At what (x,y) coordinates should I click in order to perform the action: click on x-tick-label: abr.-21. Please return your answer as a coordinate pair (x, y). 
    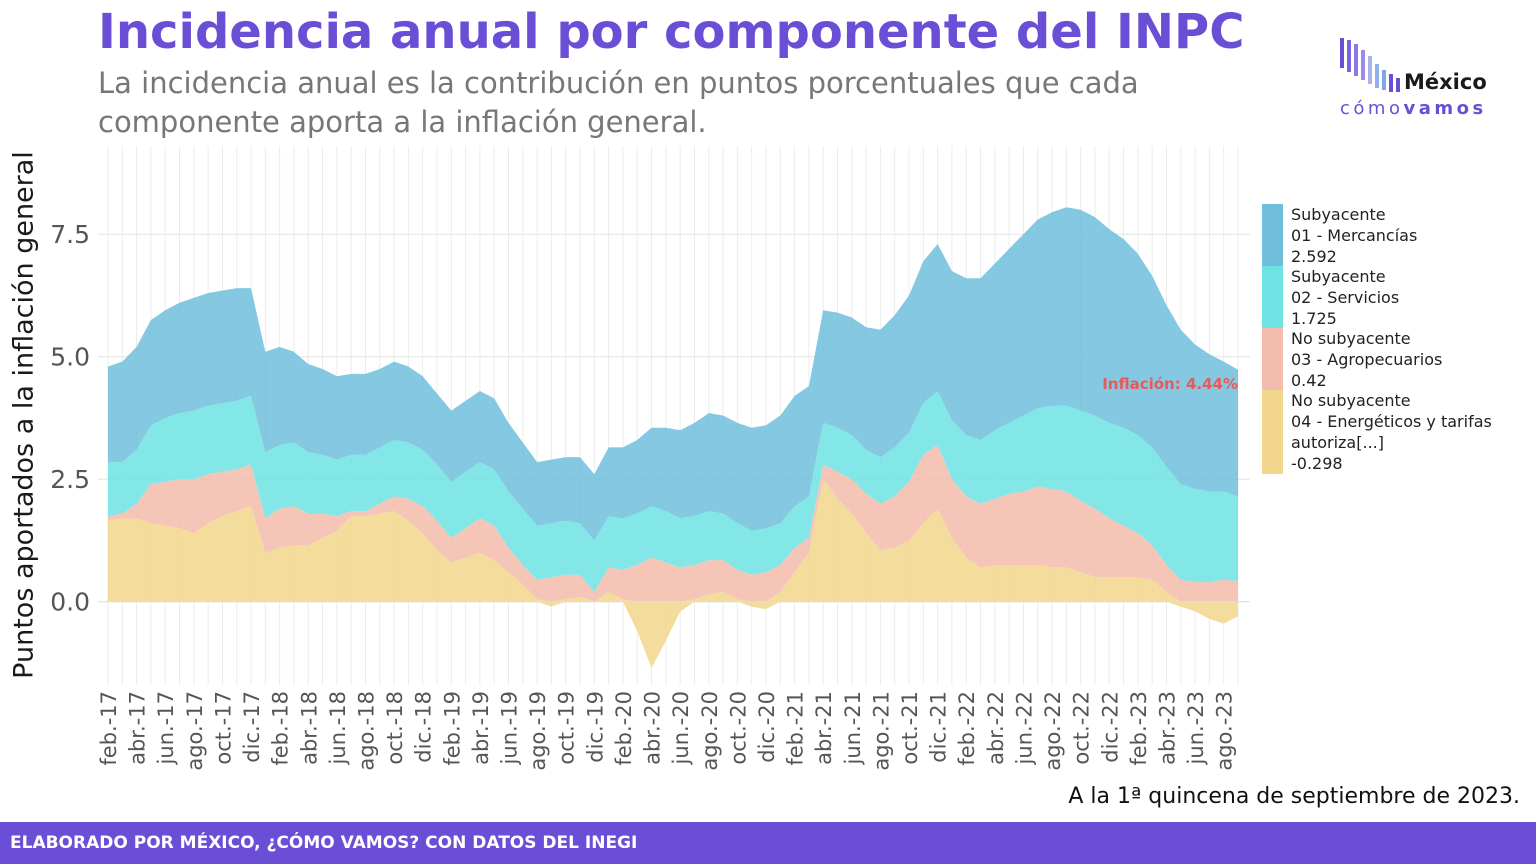
    Looking at the image, I should click on (824, 728).